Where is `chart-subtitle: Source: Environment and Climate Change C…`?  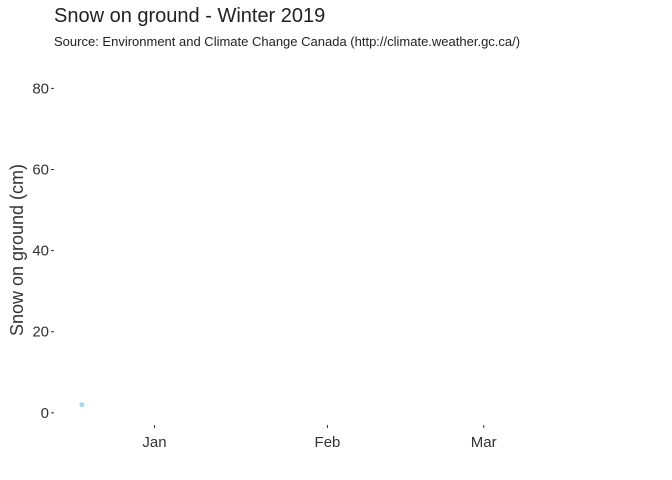
chart-subtitle: Source: Environment and Climate Change C… is located at coordinates (287, 41).